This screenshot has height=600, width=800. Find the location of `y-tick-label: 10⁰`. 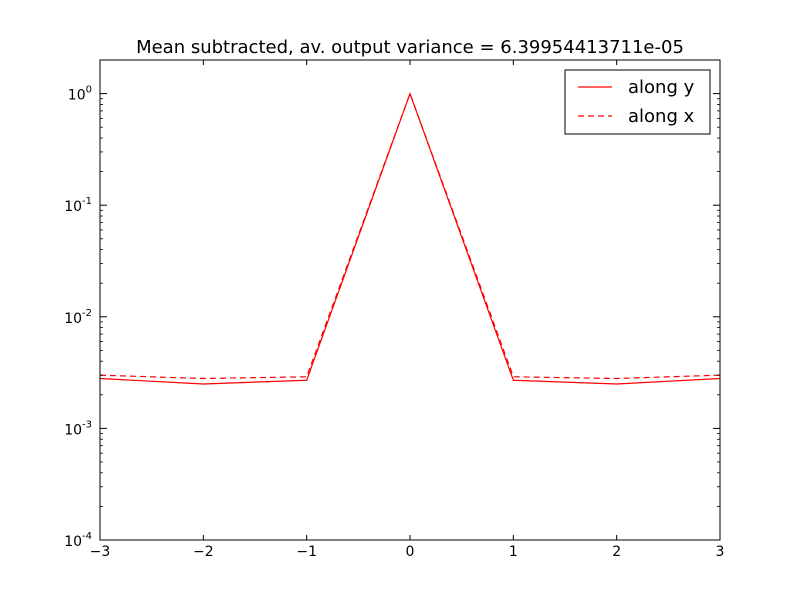

y-tick-label: 10⁰ is located at coordinates (80, 94).